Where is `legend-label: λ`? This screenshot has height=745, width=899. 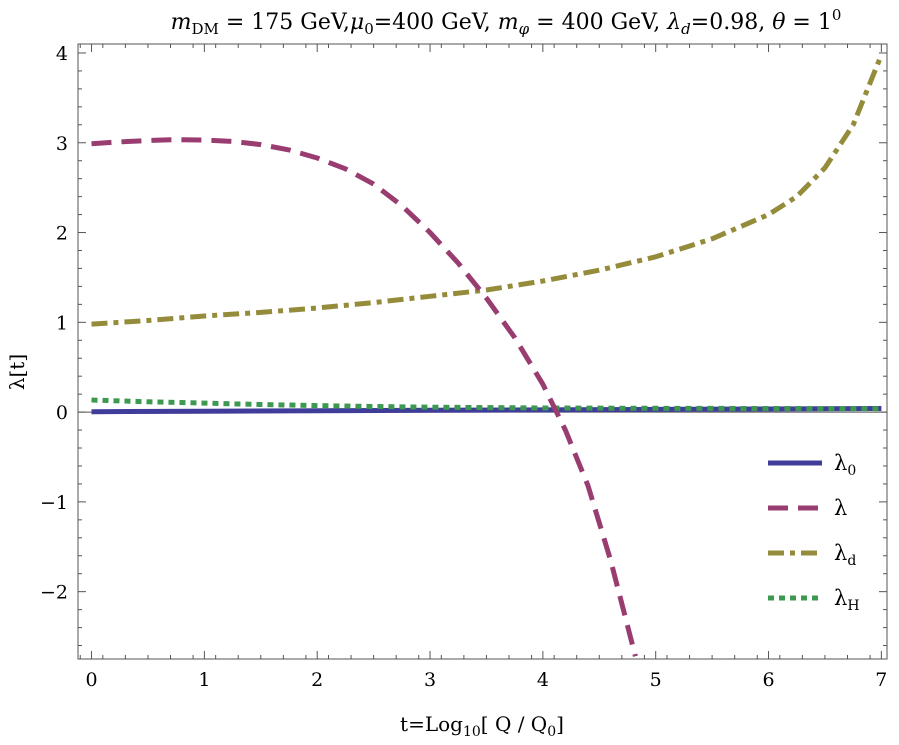 legend-label: λ is located at coordinates (840, 508).